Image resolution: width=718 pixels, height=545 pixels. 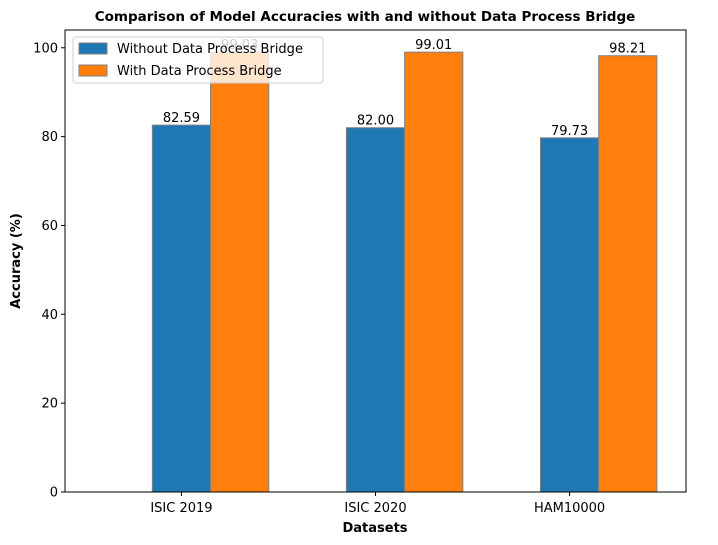 I want to click on data-label-with-1: 99.01, so click(x=433, y=45).